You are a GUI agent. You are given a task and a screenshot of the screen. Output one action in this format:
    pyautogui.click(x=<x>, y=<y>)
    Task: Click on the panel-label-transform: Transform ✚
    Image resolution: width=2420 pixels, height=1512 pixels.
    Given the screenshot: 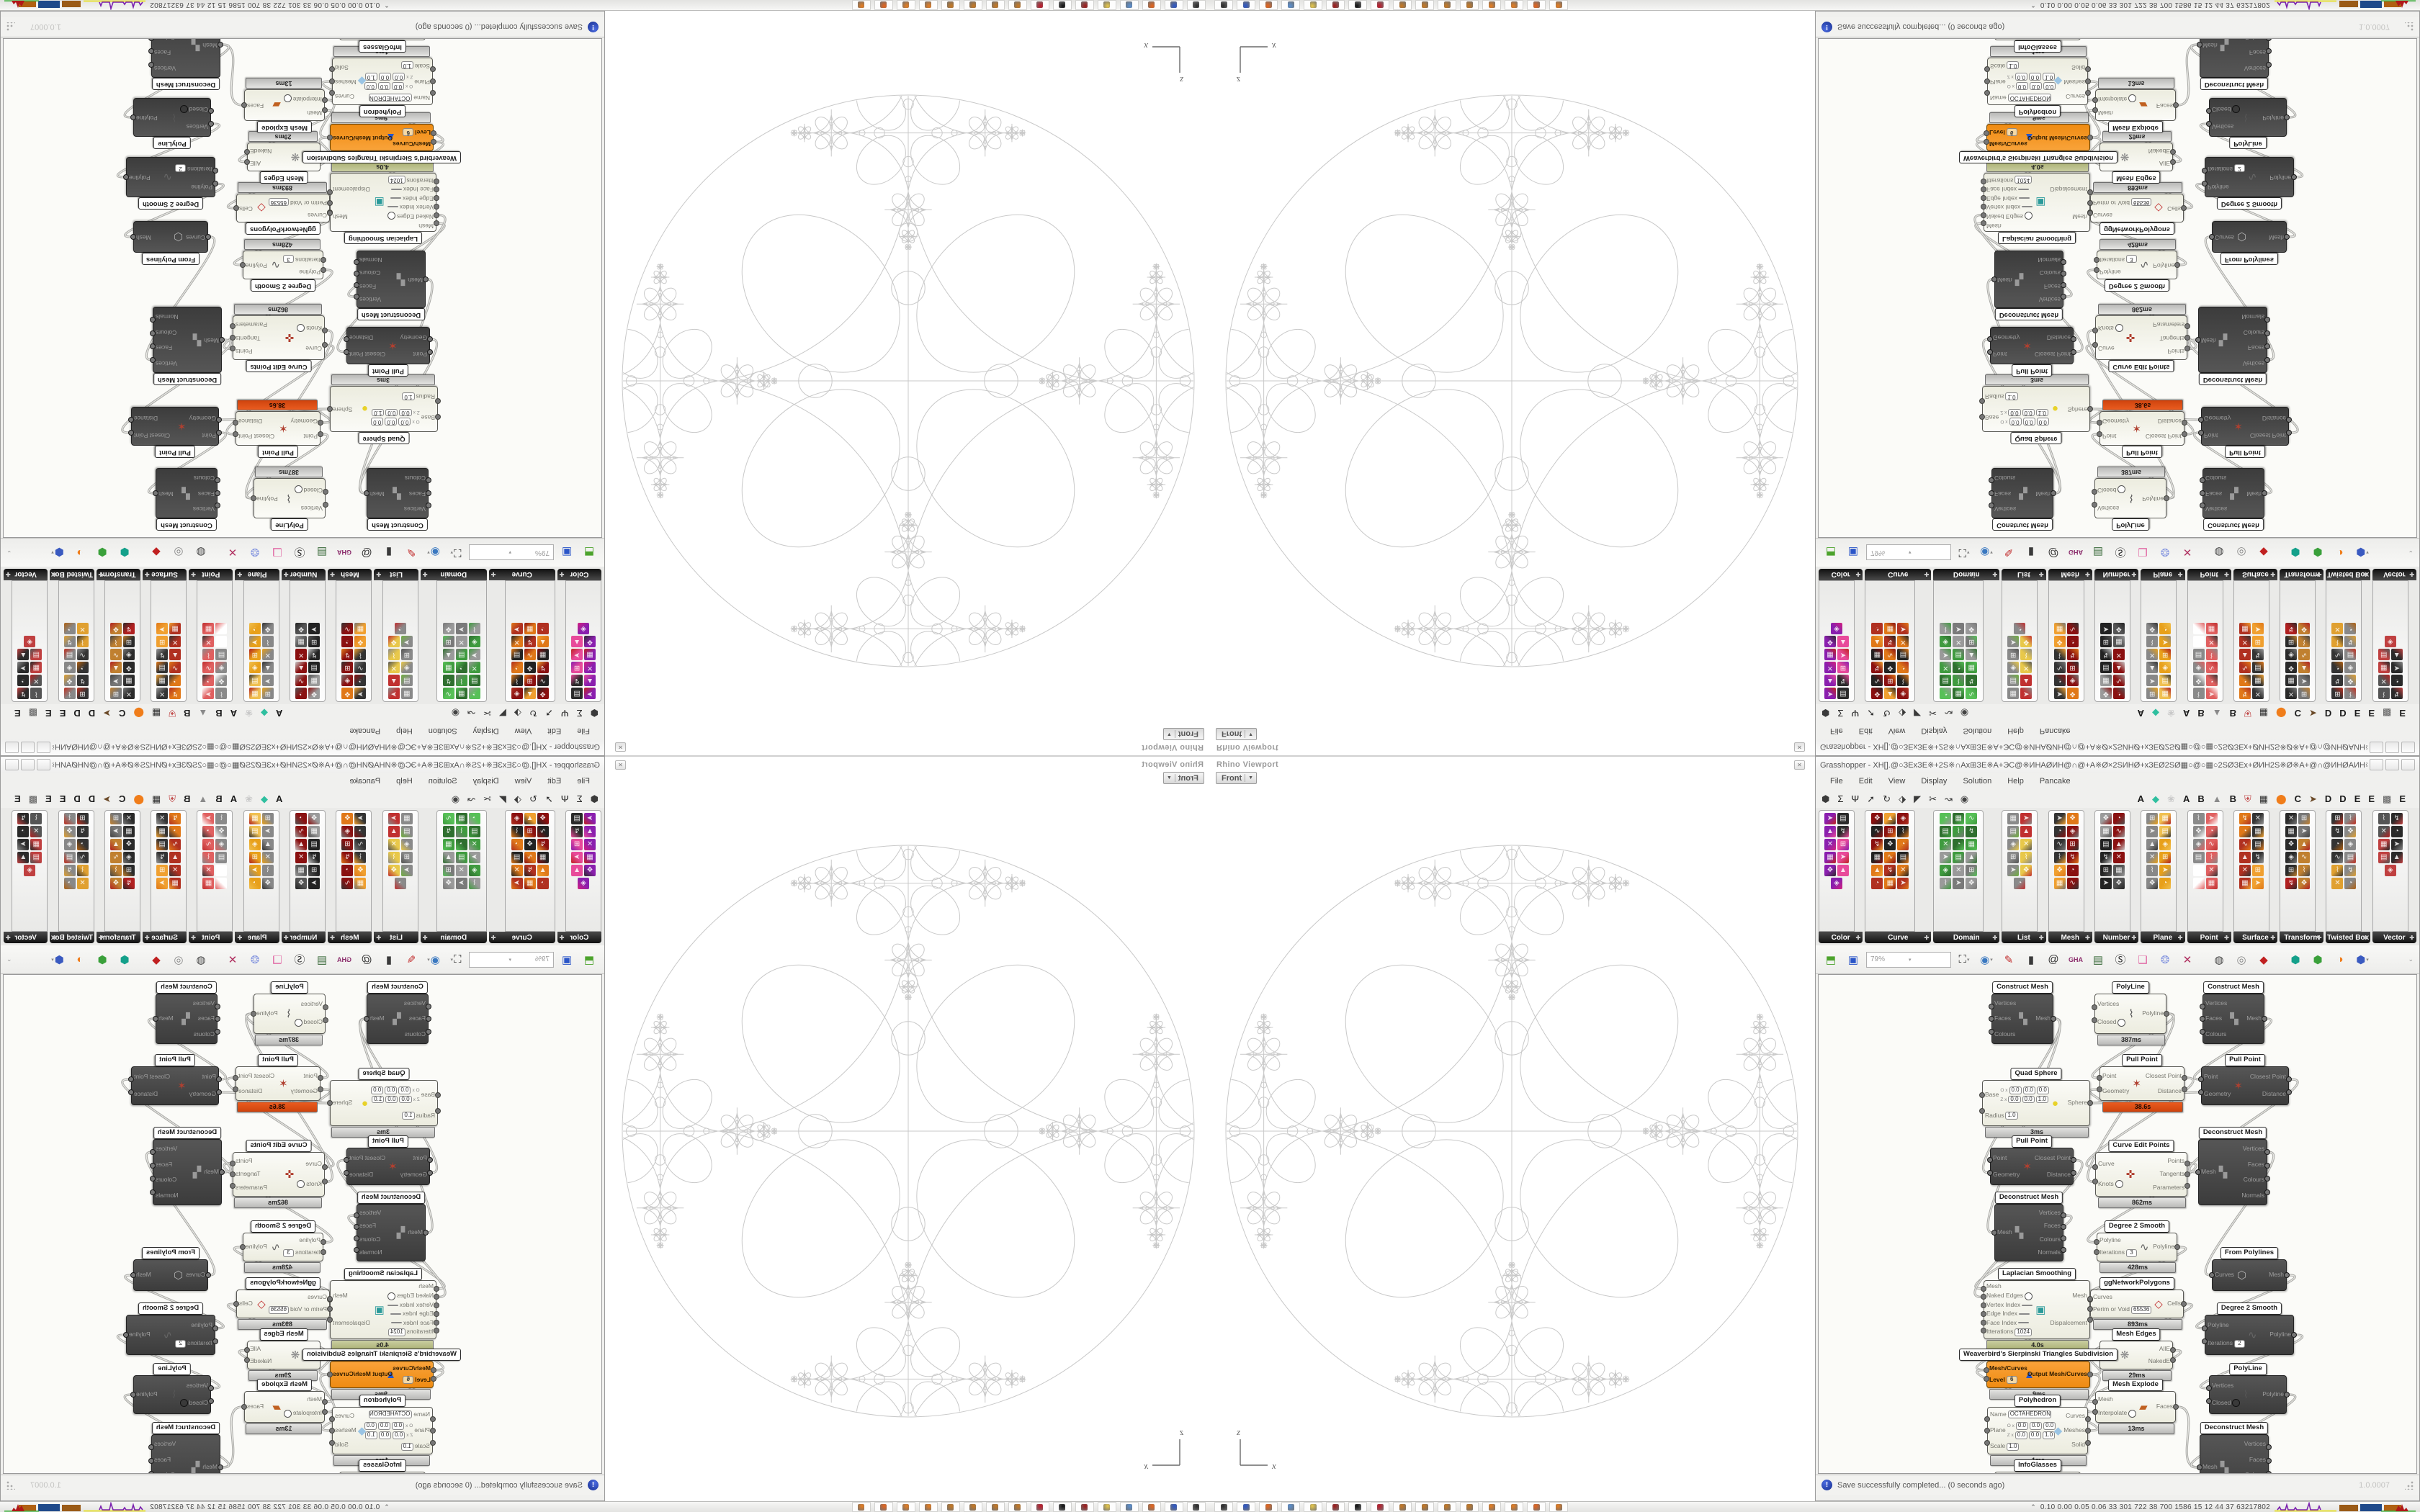 What is the action you would take?
    pyautogui.click(x=118, y=937)
    